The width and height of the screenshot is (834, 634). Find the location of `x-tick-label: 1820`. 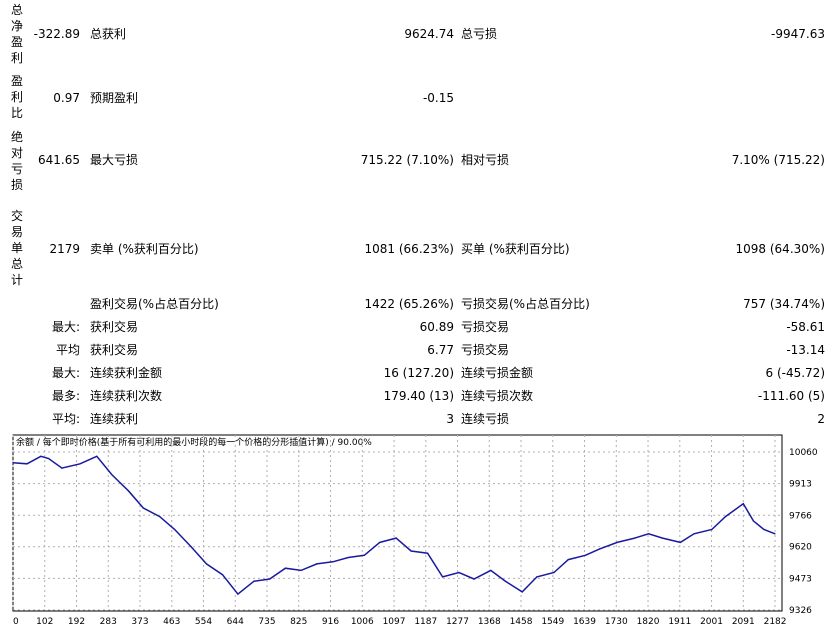

x-tick-label: 1820 is located at coordinates (648, 622).